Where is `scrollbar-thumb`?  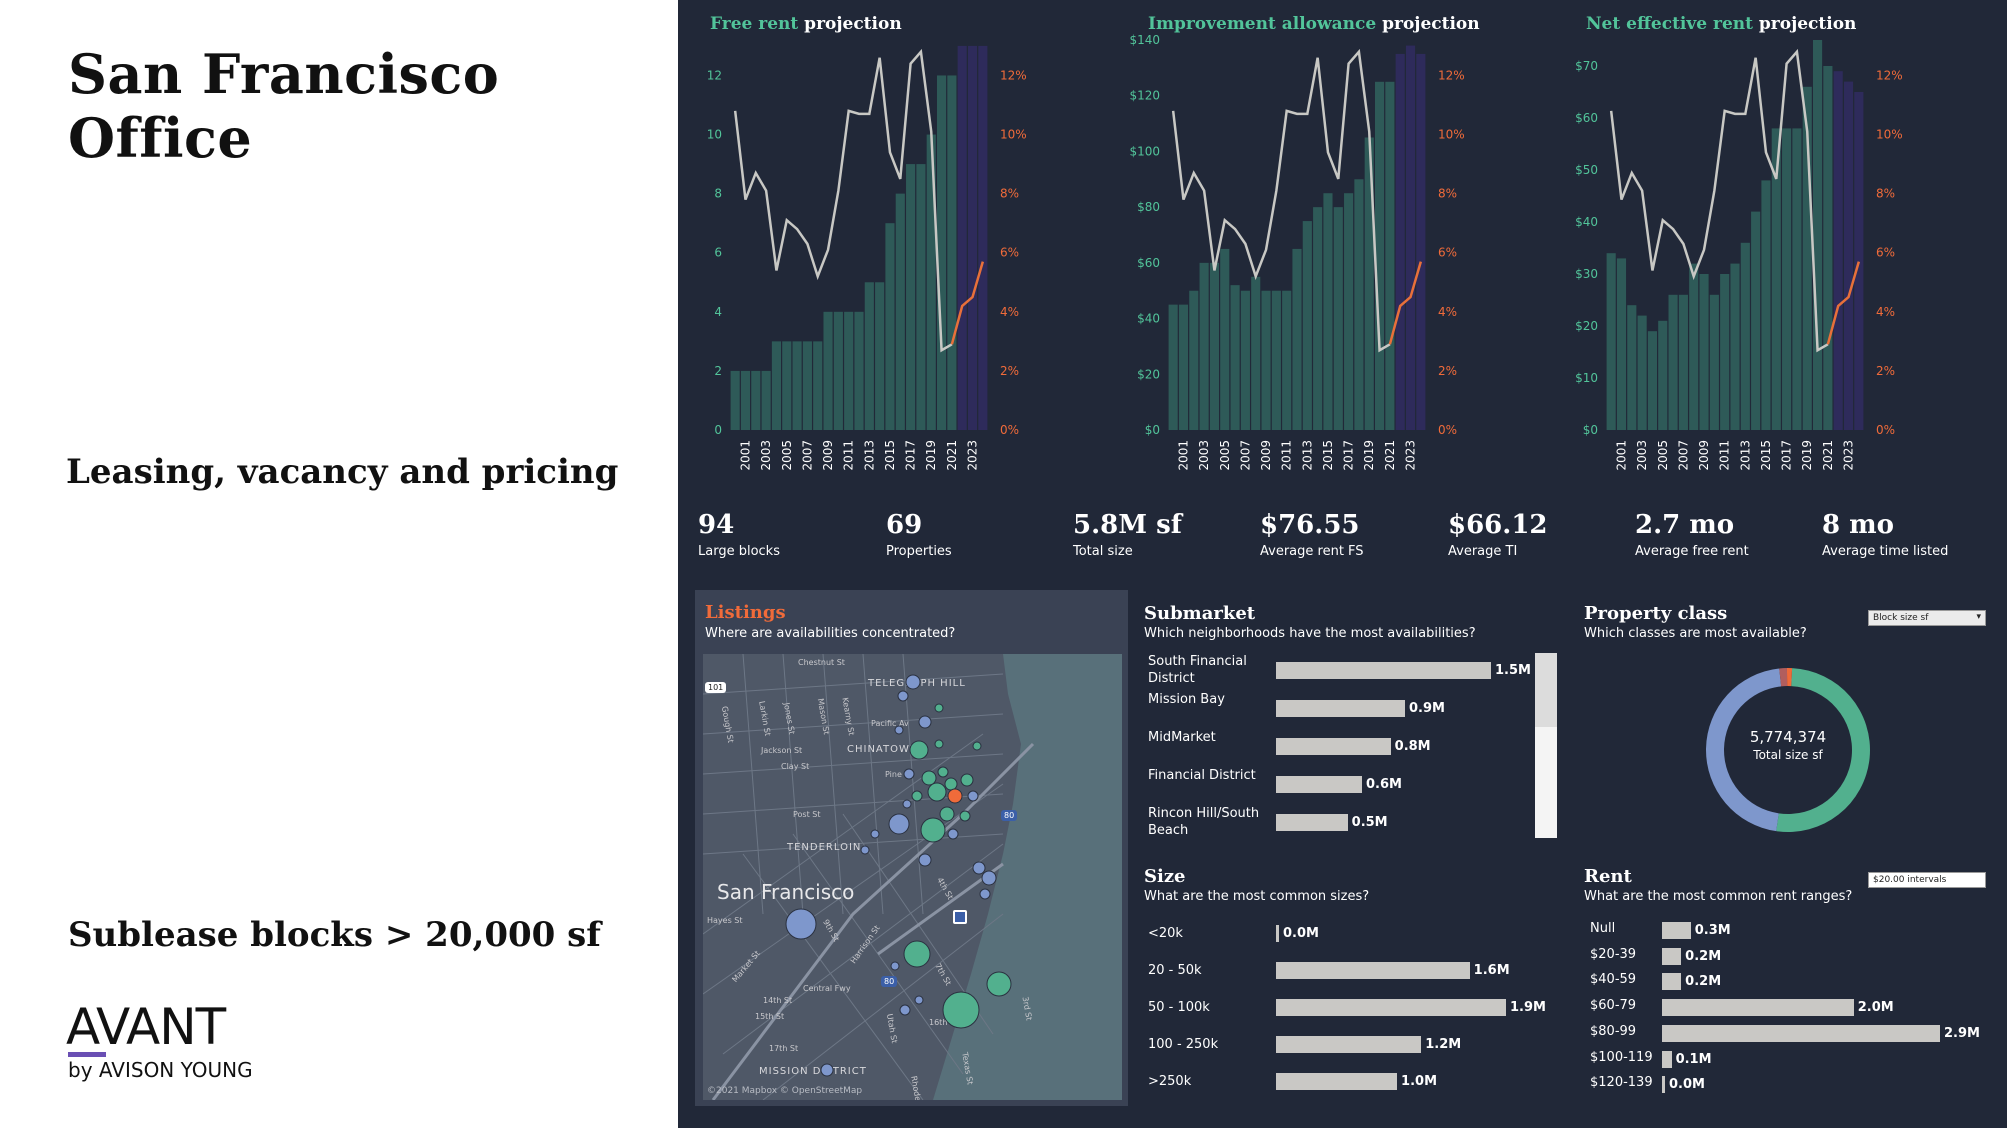 scrollbar-thumb is located at coordinates (1546, 690).